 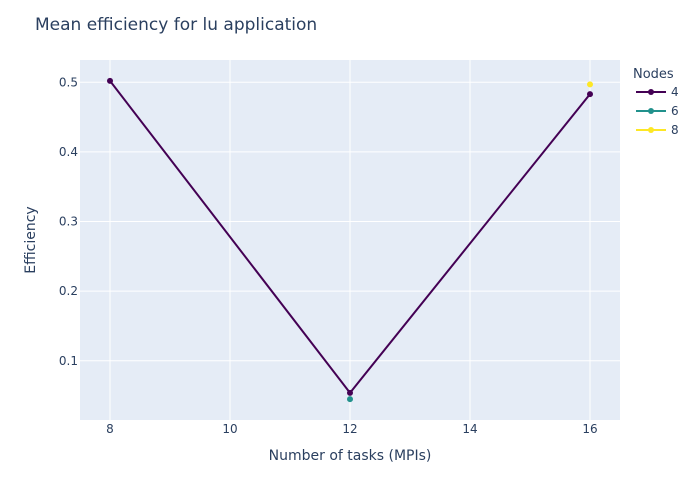 I want to click on y-tick-label: 0.2, so click(x=68, y=291).